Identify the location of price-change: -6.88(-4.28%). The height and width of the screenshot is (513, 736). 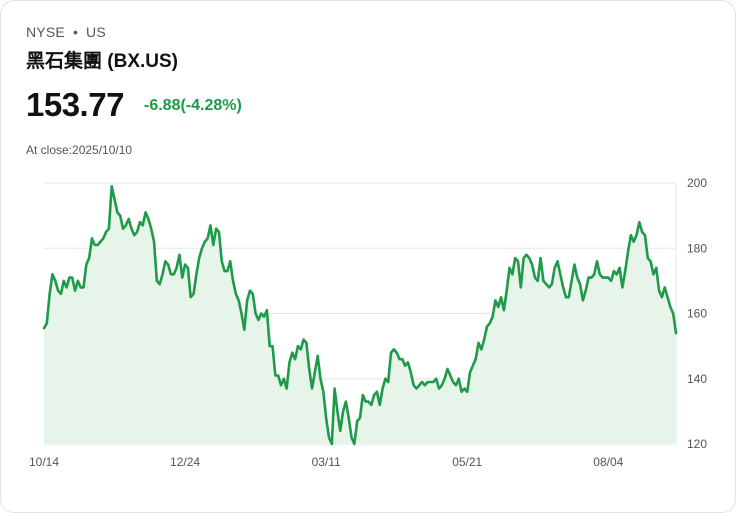
(193, 105).